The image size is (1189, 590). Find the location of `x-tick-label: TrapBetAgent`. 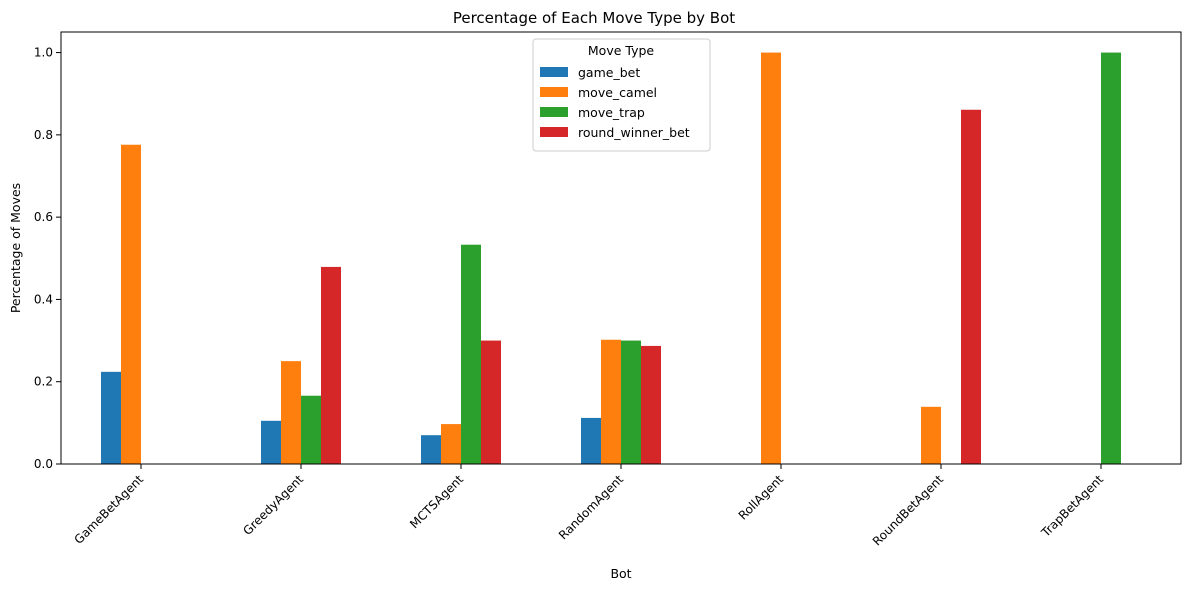

x-tick-label: TrapBetAgent is located at coordinates (1072, 506).